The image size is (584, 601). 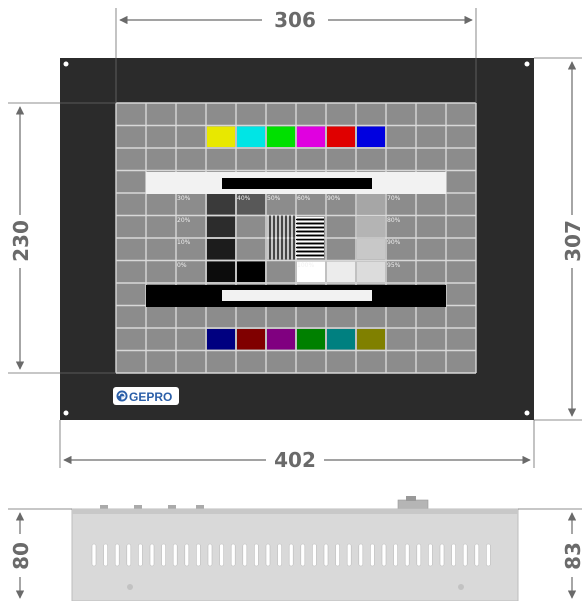 I want to click on gray-label-30: 30%, so click(x=184, y=198).